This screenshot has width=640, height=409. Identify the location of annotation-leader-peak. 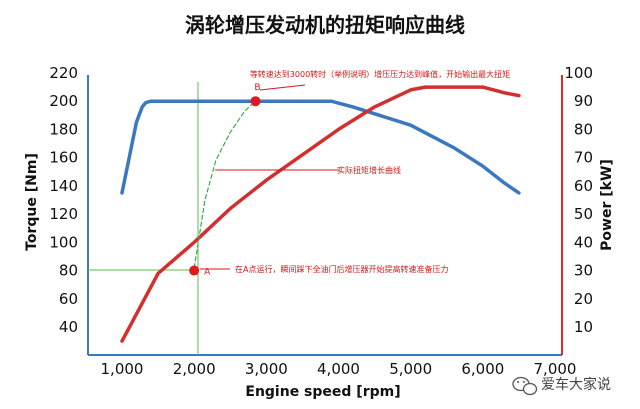
(282, 87).